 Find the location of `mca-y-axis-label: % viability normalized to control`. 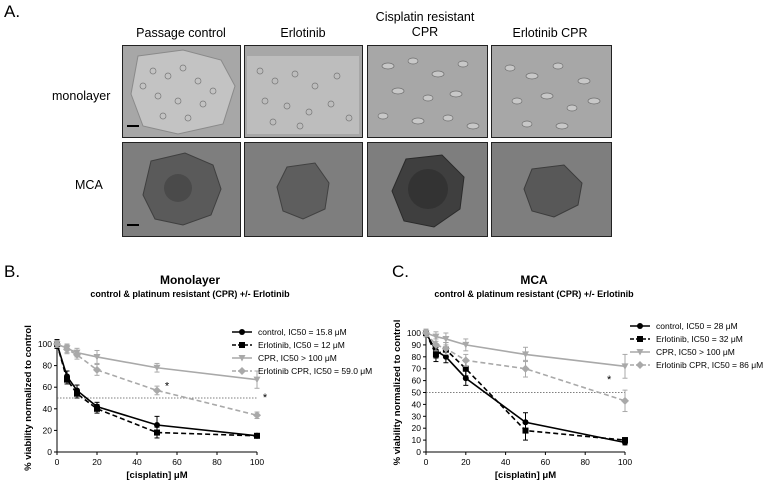

mca-y-axis-label: % viability normalized to control is located at coordinates (397, 393).